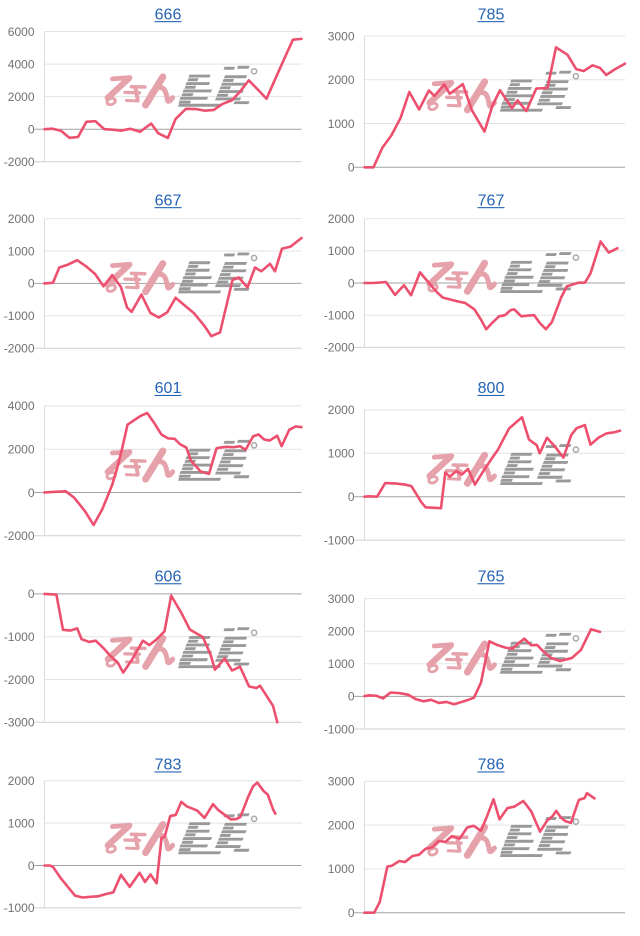 This screenshot has height=936, width=640. I want to click on svg-text: 785, so click(491, 14).